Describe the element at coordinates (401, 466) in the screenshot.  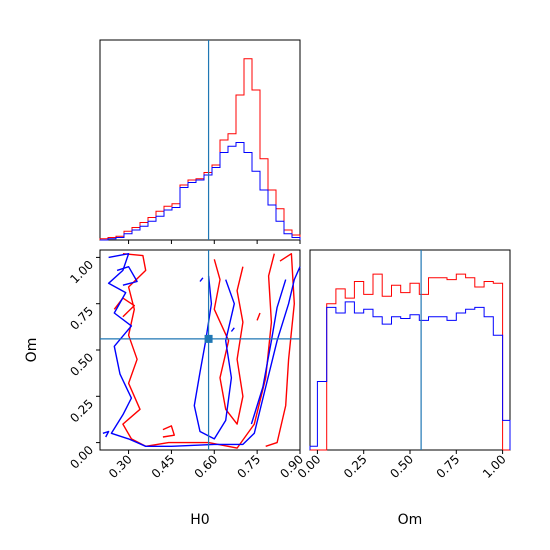
I see `hist-om-xtick-label-2: 0.50` at that location.